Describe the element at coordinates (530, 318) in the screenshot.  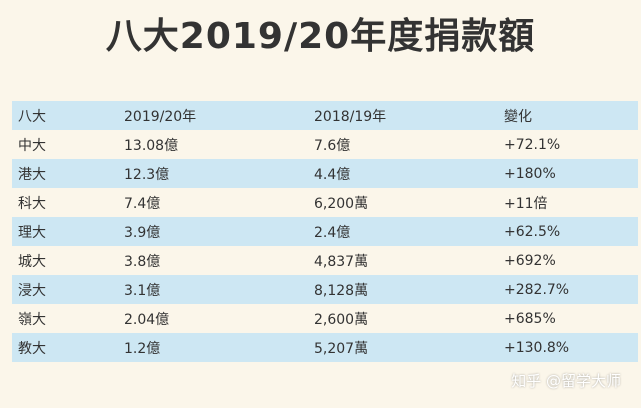
I see `cell-change: +685%` at that location.